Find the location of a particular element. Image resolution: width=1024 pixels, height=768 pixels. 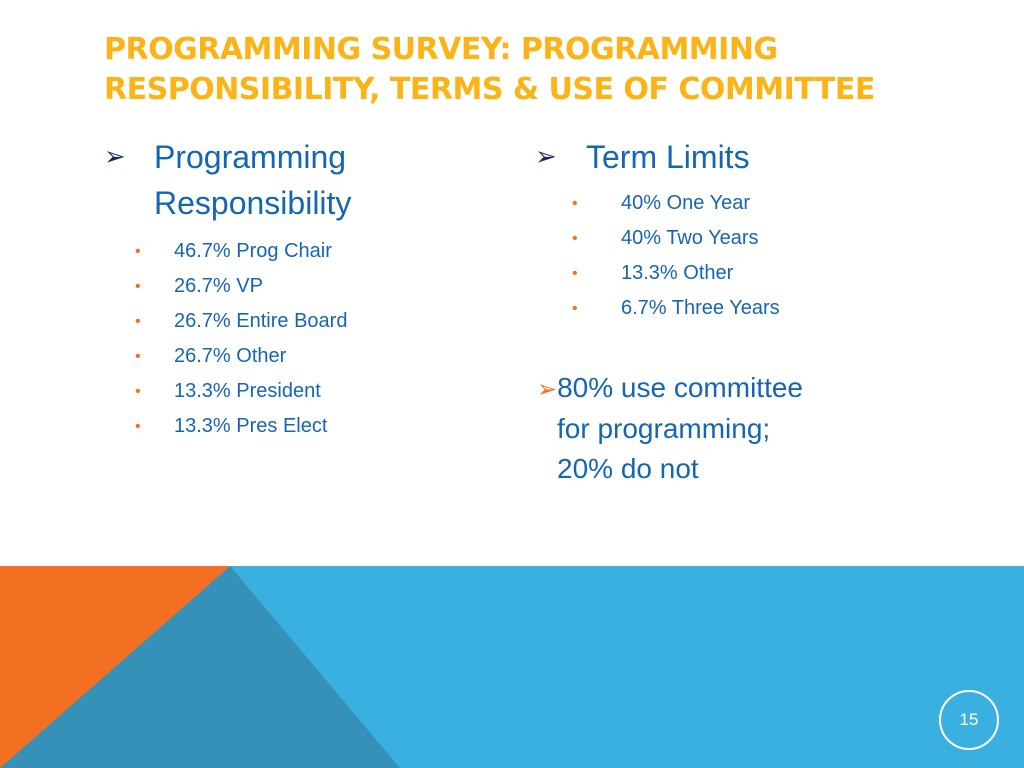

list-item: • 46.7% Prog Chair is located at coordinates (284, 251).